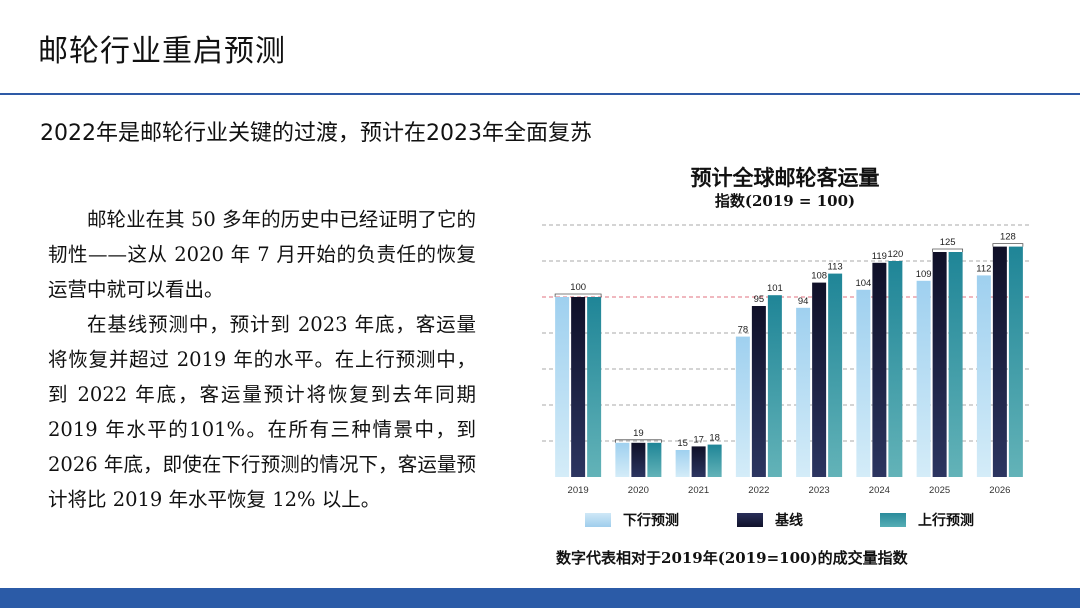 This screenshot has height=608, width=1080. Describe the element at coordinates (682, 443) in the screenshot. I see `data-label: 15` at that location.